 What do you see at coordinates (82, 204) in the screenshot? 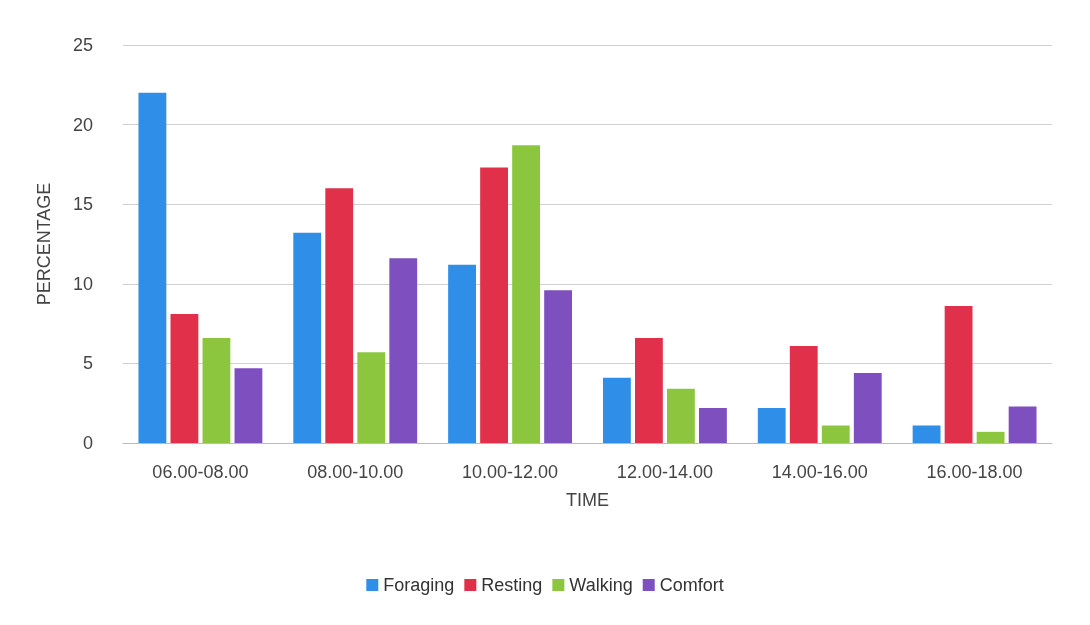
I see `y-tick-label: 15` at bounding box center [82, 204].